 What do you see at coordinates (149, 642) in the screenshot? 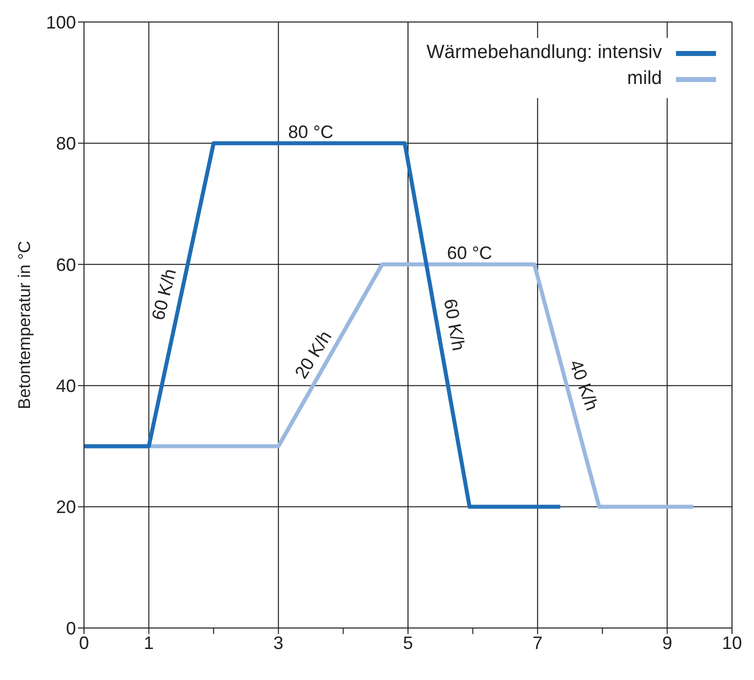
I see `x-tick-label: 1` at bounding box center [149, 642].